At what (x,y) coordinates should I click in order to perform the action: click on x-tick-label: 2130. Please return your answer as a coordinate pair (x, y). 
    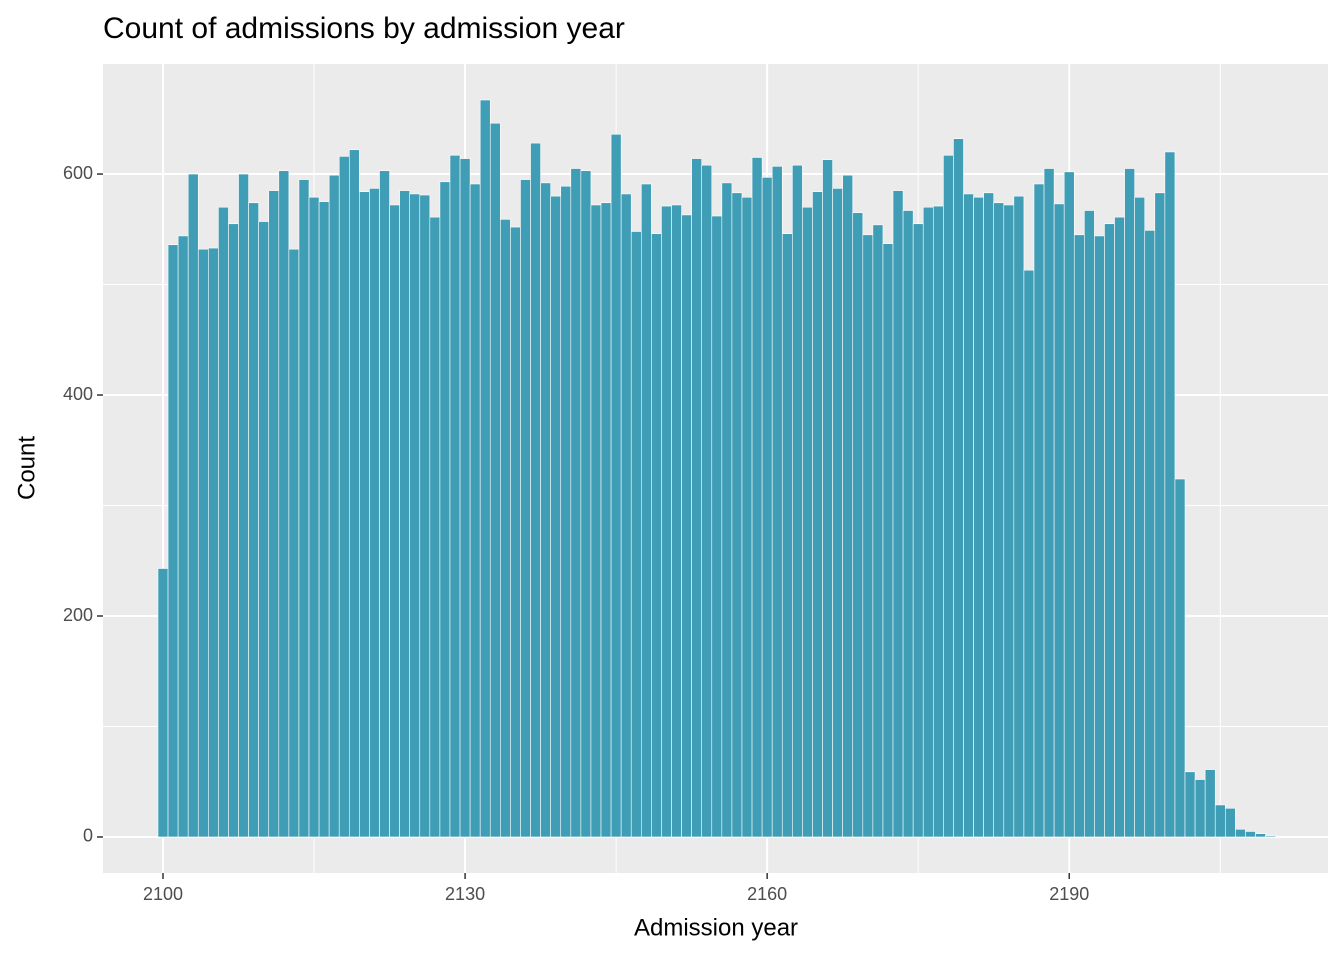
    Looking at the image, I should click on (465, 894).